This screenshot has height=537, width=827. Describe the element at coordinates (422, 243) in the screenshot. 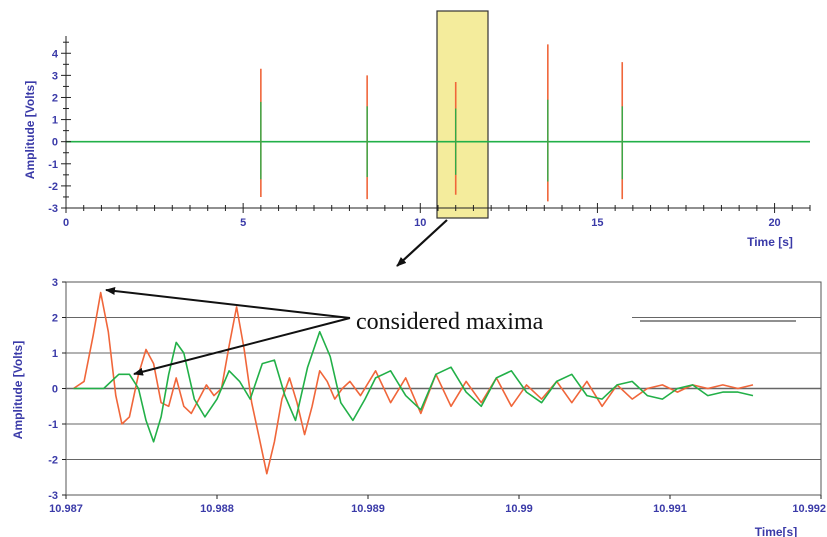

I see `zoom-connector-arrow` at that location.